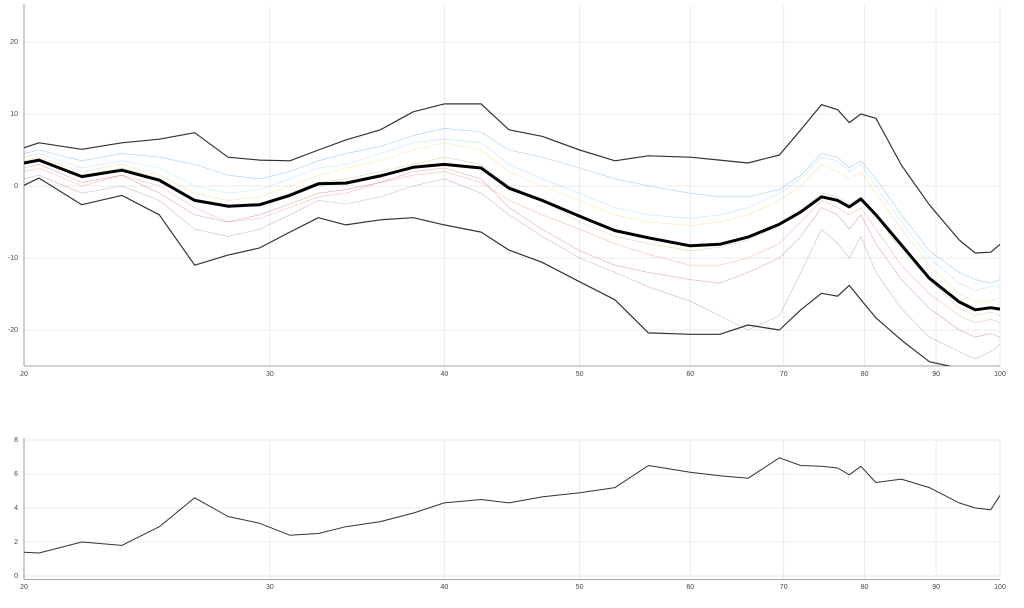  Describe the element at coordinates (14, 42) in the screenshot. I see `y-tick-label: 20` at that location.